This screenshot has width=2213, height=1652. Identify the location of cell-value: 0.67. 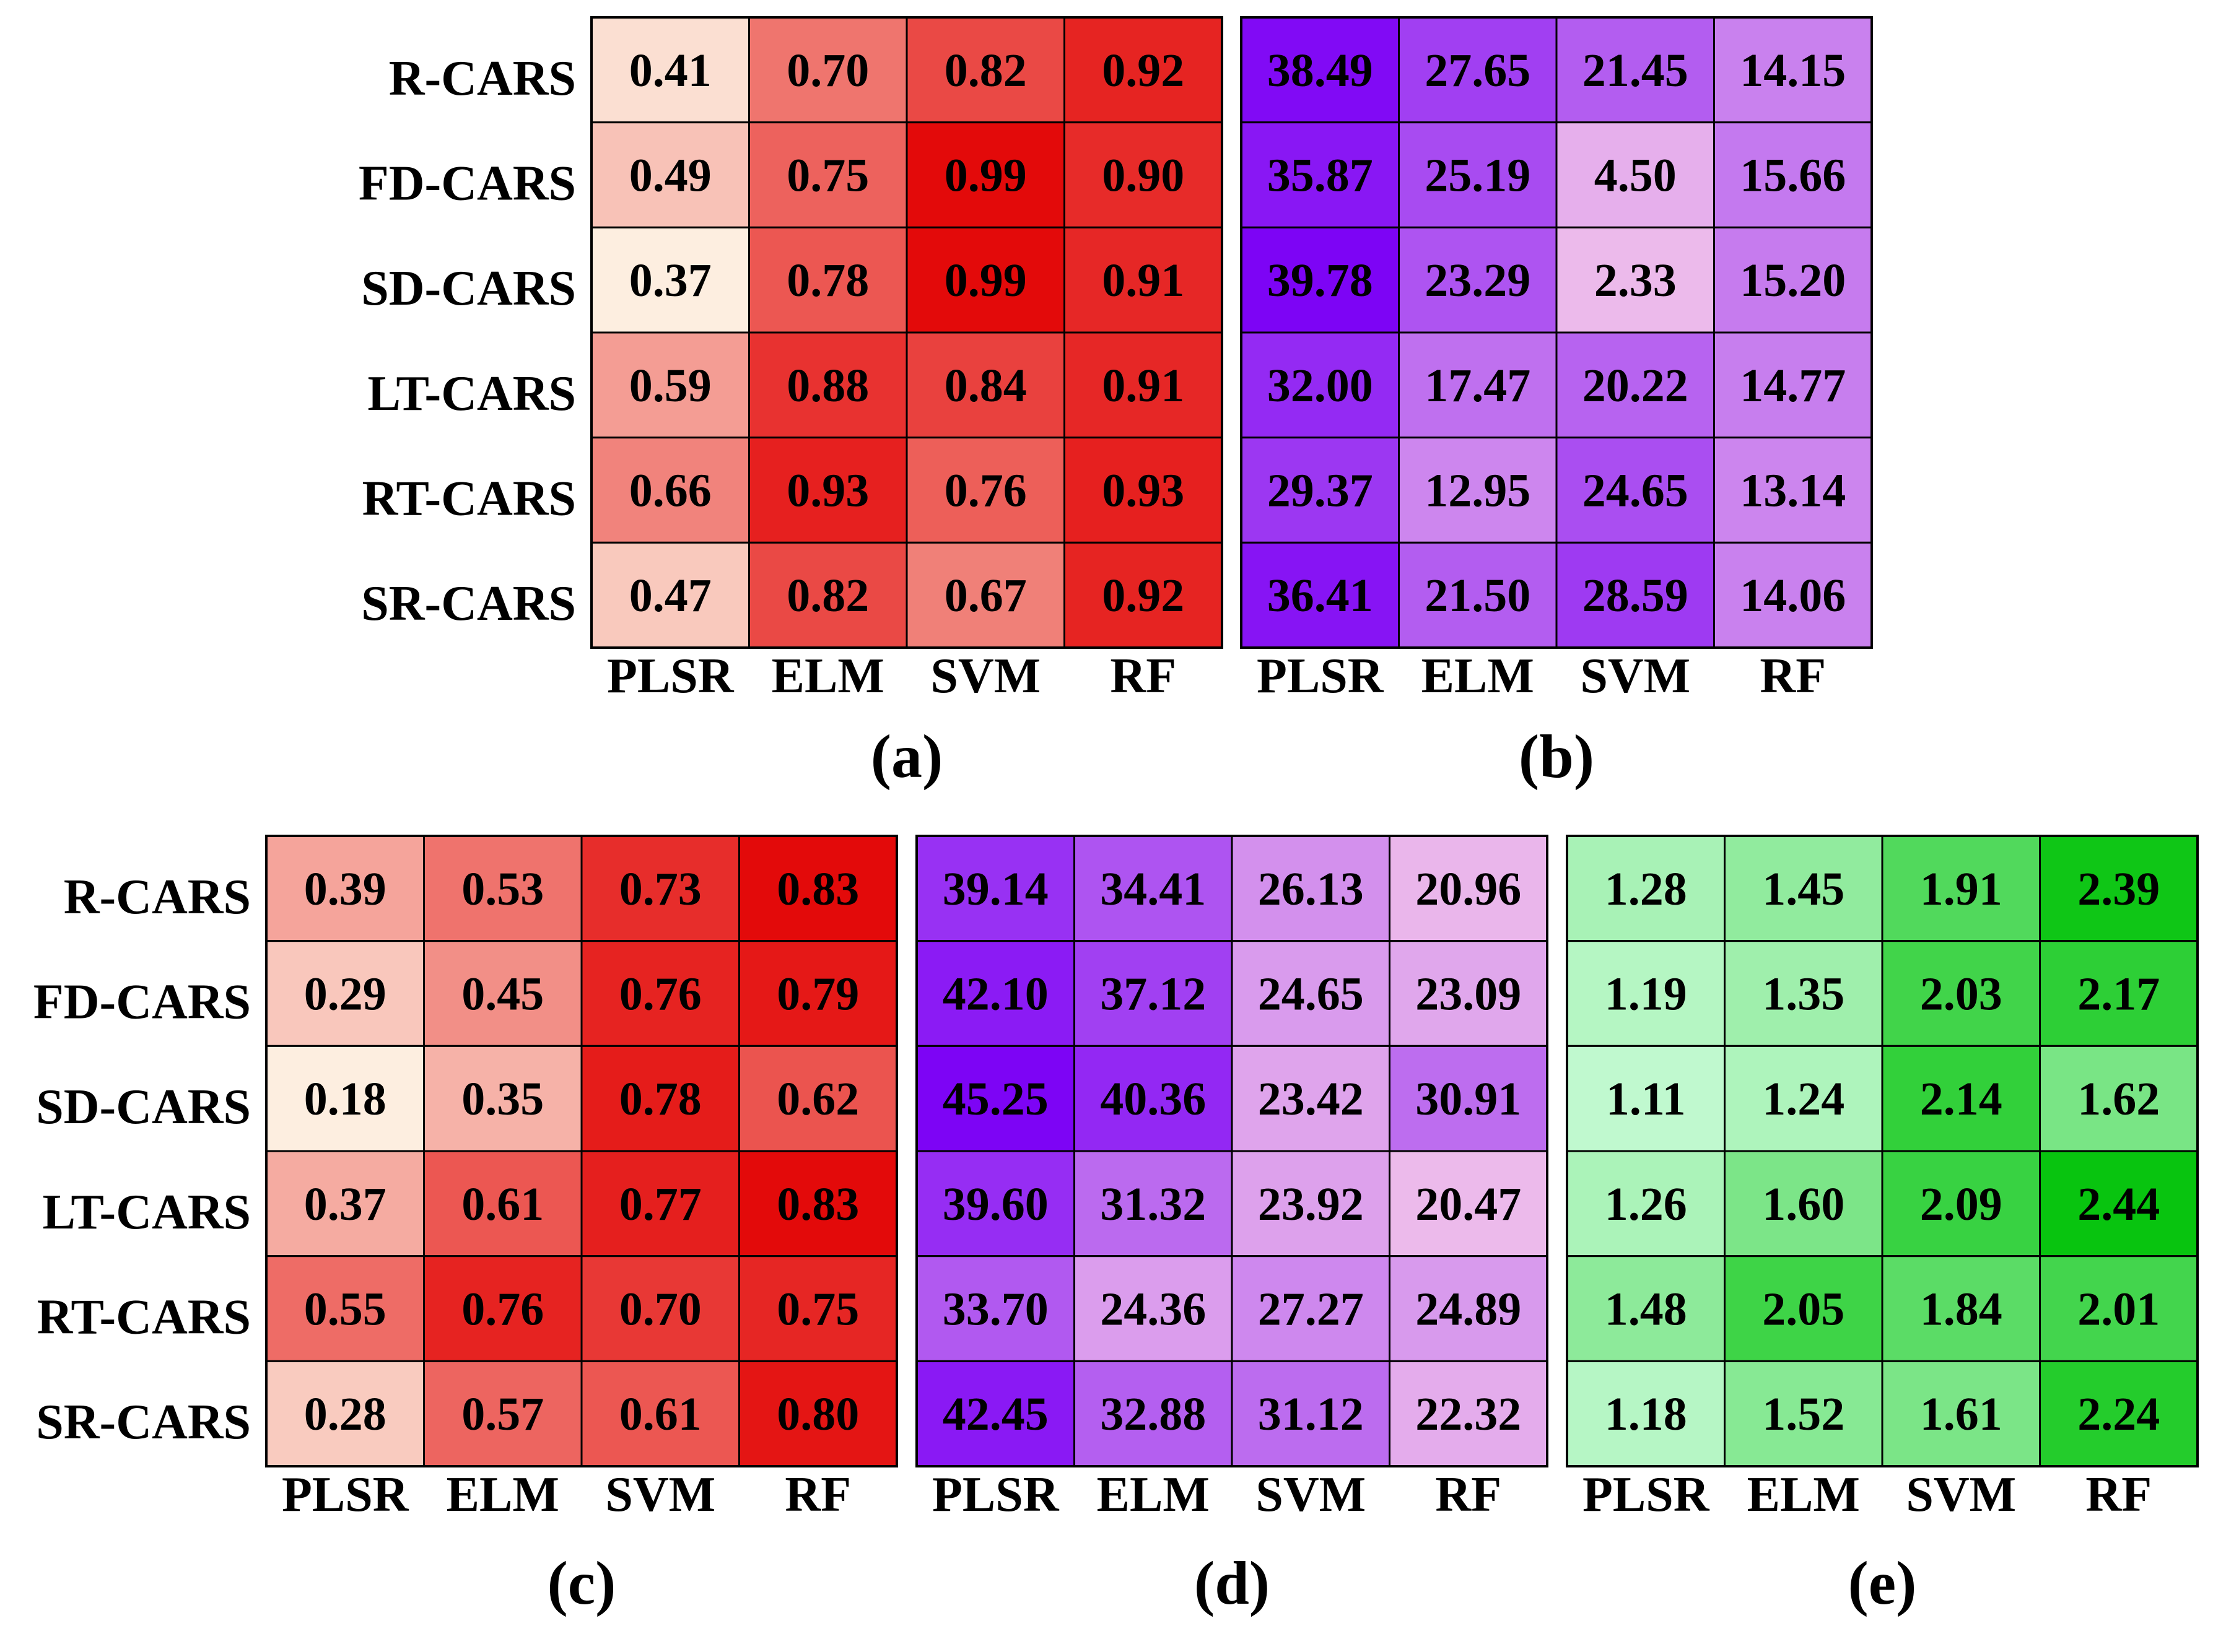
(986, 596).